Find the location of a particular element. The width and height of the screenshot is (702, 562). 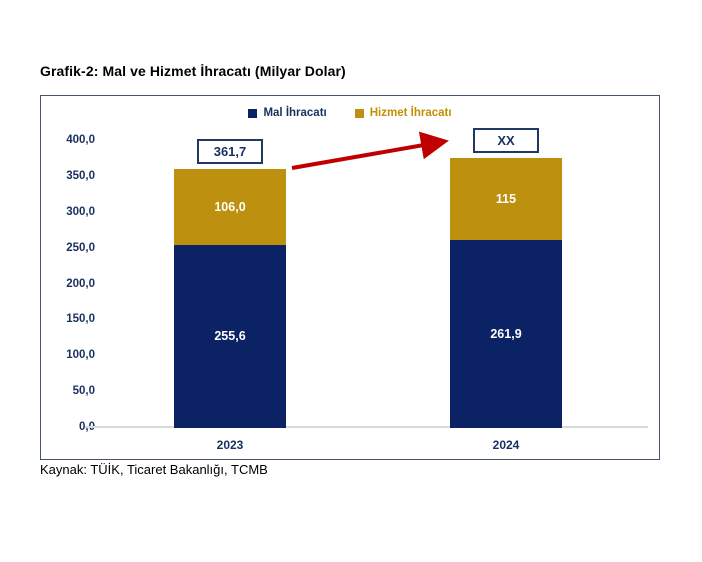

legend: Mal İhracatı Hizmet İhracatı is located at coordinates (350, 113).